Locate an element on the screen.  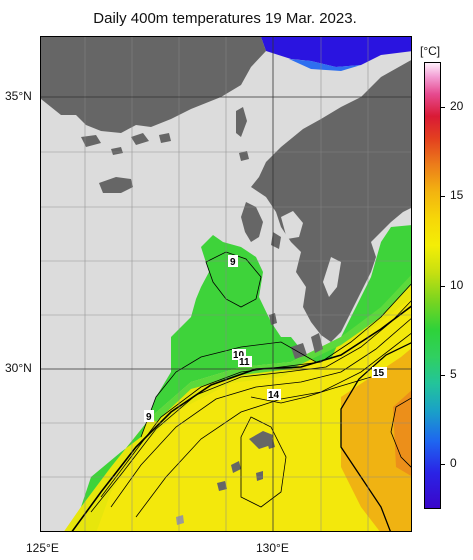
very-warm-water-area is located at coordinates (376, 439).